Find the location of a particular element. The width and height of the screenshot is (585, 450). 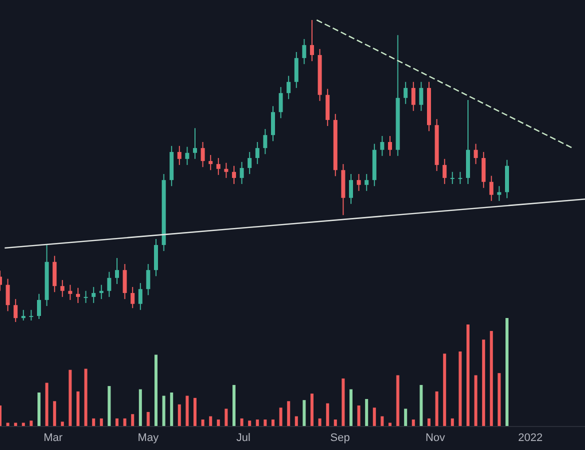

x-tick-label: Nov is located at coordinates (435, 438).